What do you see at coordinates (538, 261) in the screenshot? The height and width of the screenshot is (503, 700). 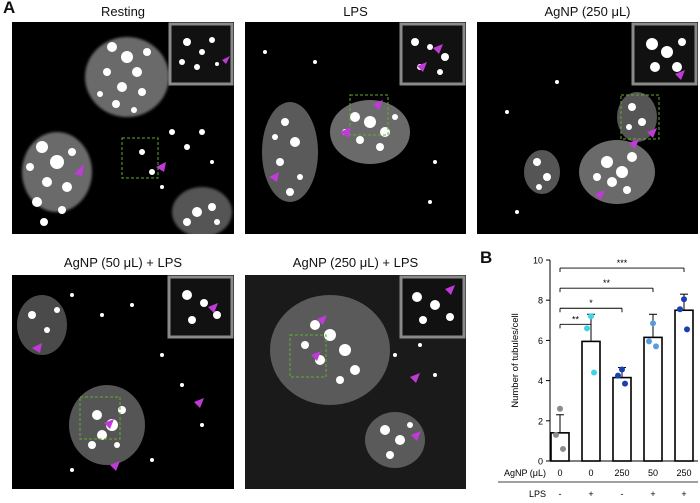 I see `y-tick-label: 10` at bounding box center [538, 261].